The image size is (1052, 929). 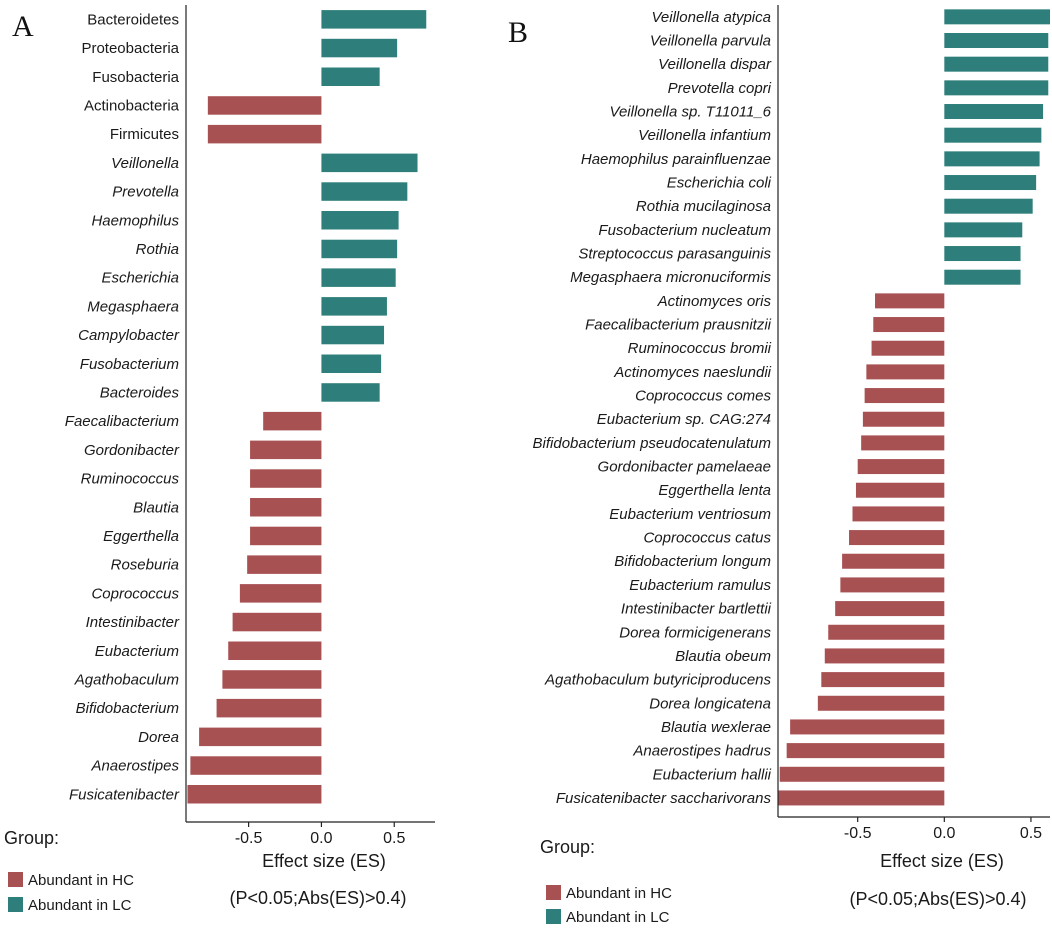 I want to click on panel-a-category-label: Faecalibacterium, so click(x=122, y=421).